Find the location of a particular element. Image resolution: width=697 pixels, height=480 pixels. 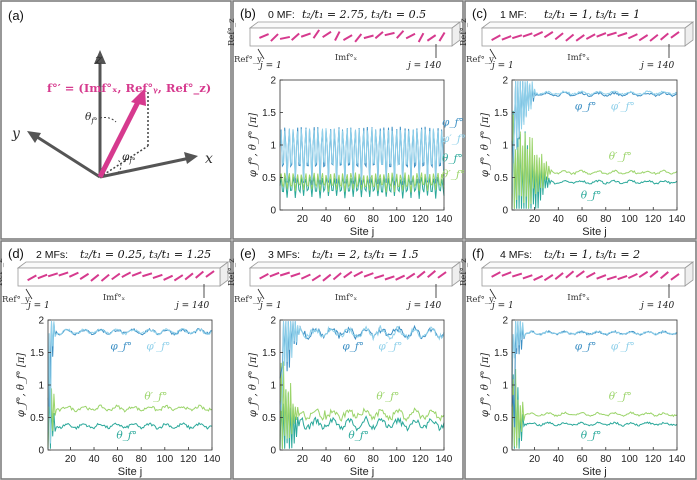

mf-count-label: 2 MFs: is located at coordinates (52, 255).